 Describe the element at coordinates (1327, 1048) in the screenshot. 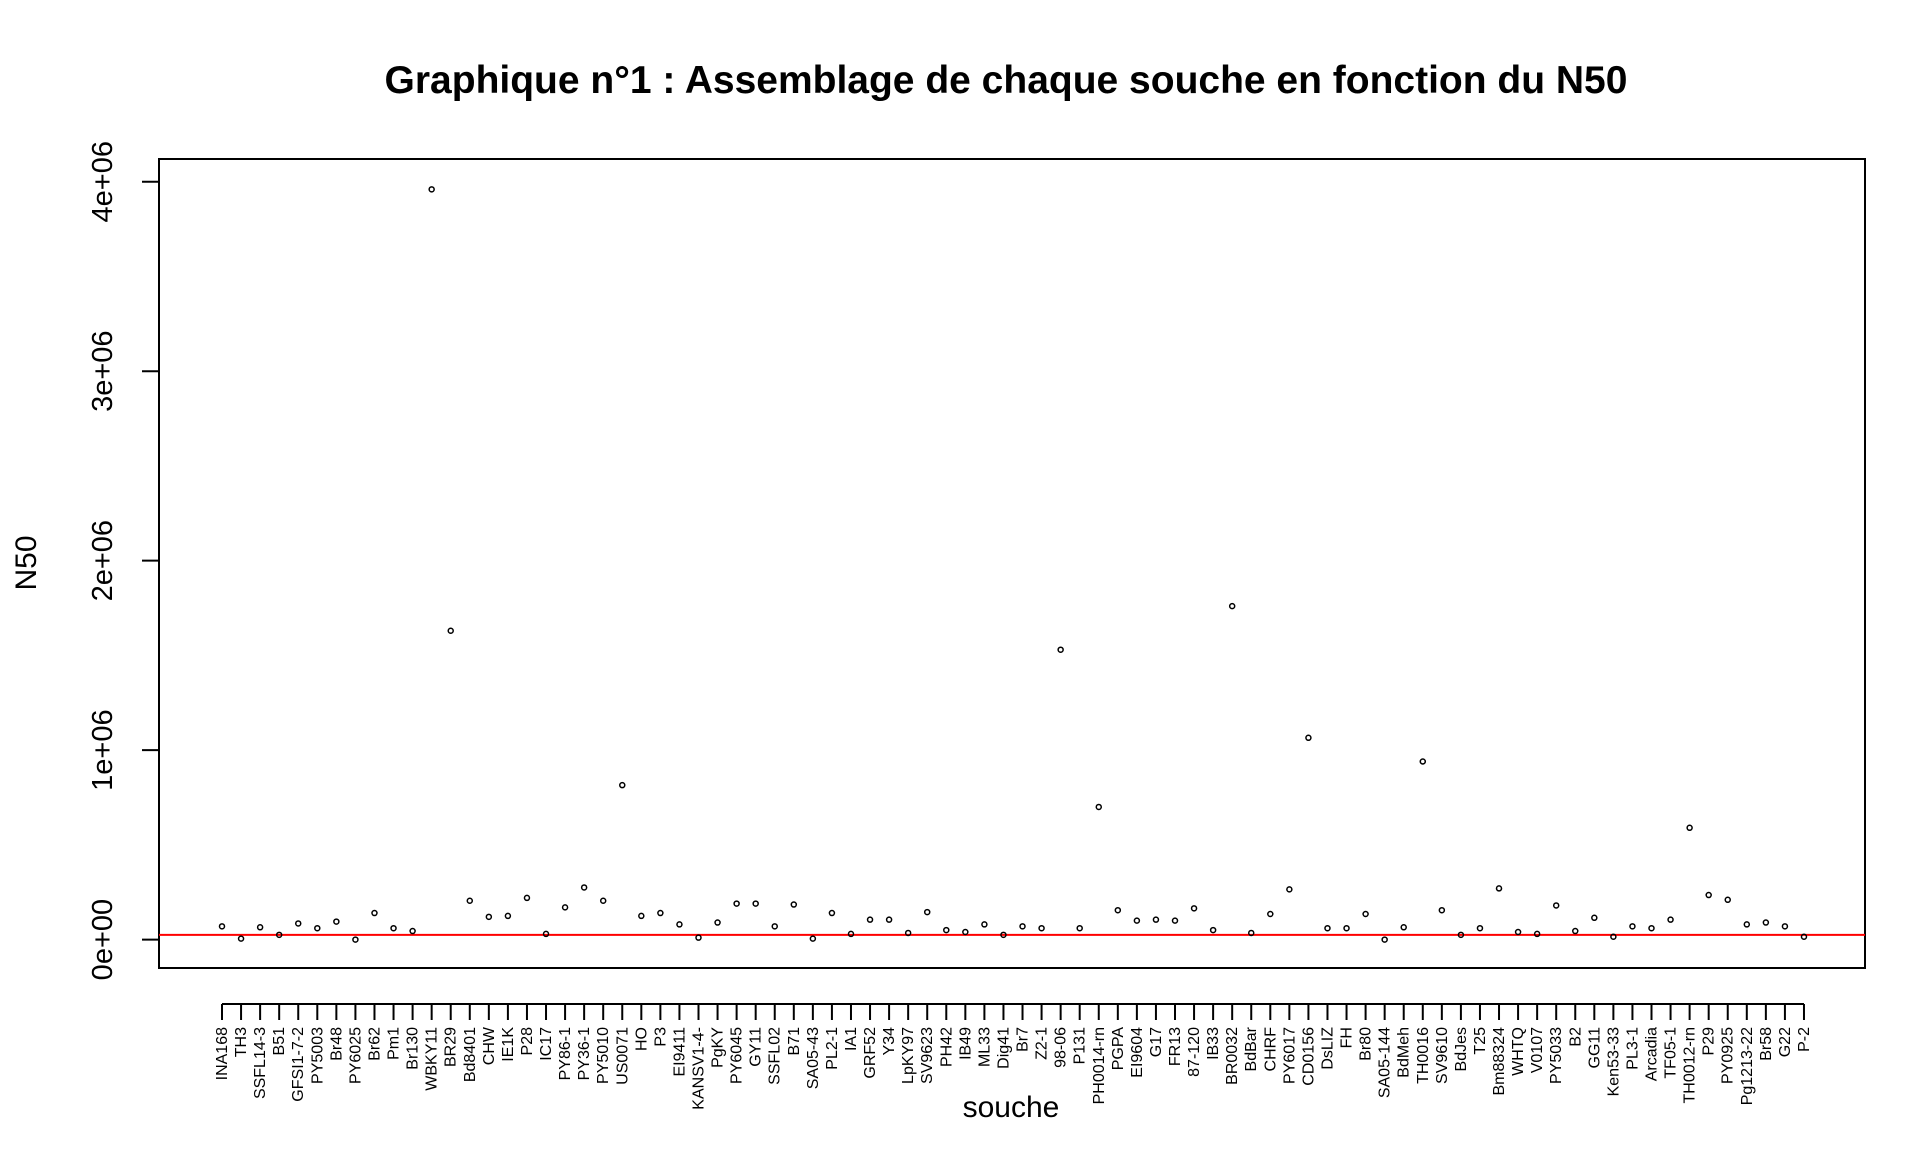

I see `x-tick-label: DsLIZ` at that location.